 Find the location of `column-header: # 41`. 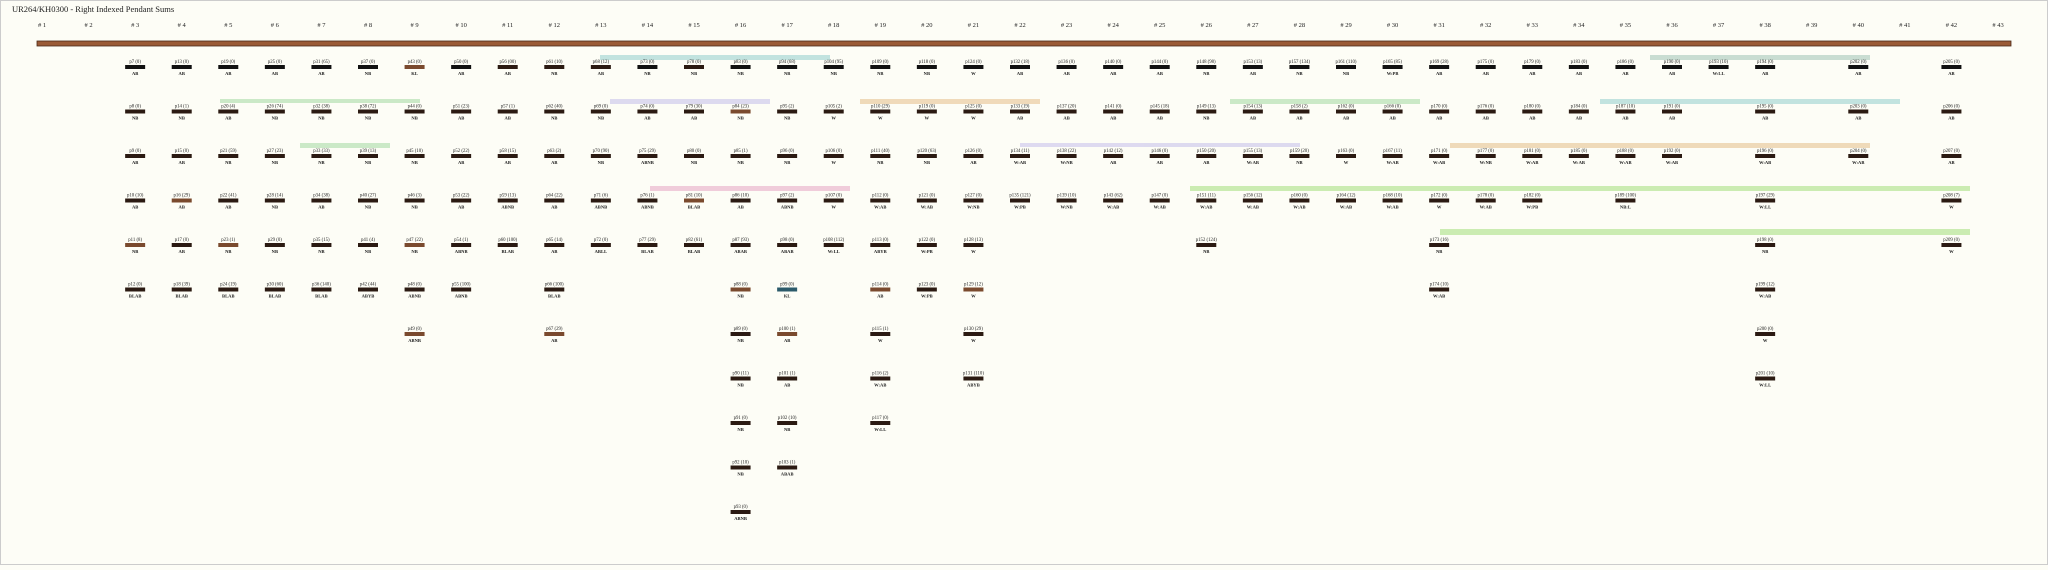

column-header: # 41 is located at coordinates (1904, 25).